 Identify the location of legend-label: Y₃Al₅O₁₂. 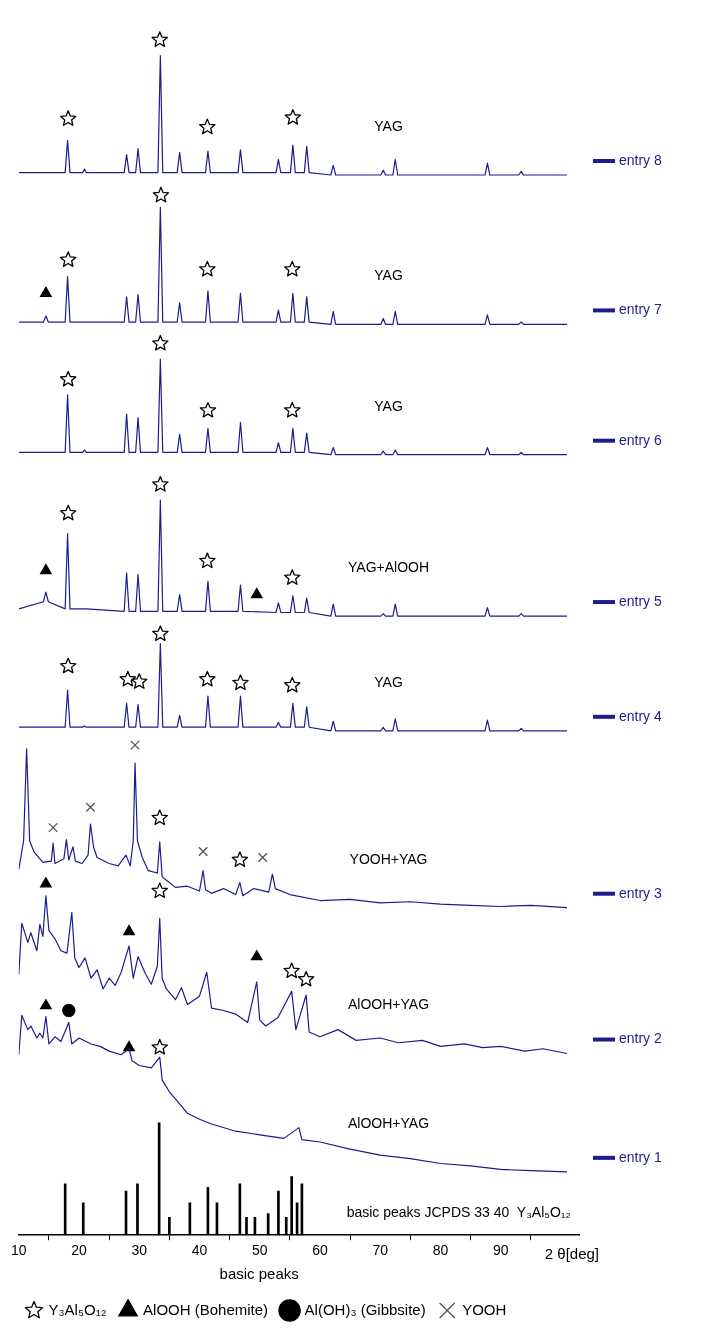
(77, 1309).